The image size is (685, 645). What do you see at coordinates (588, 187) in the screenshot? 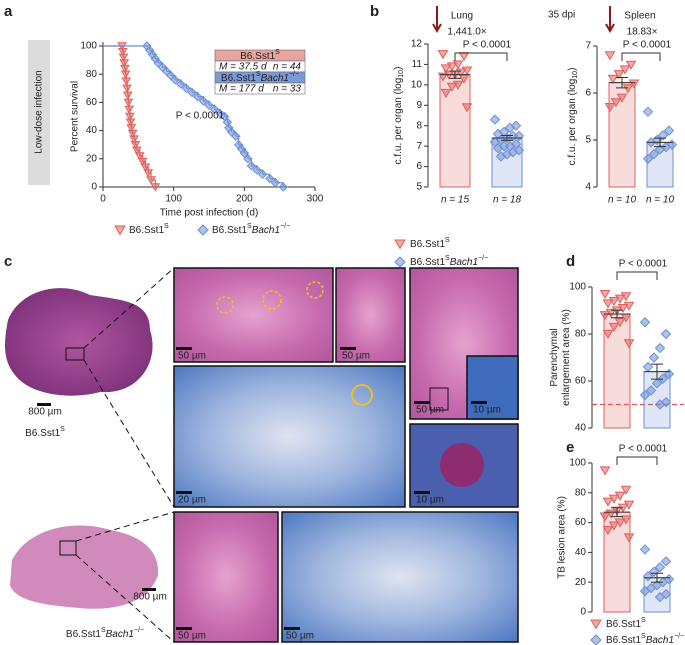
I see `y-tick-label: 4` at bounding box center [588, 187].